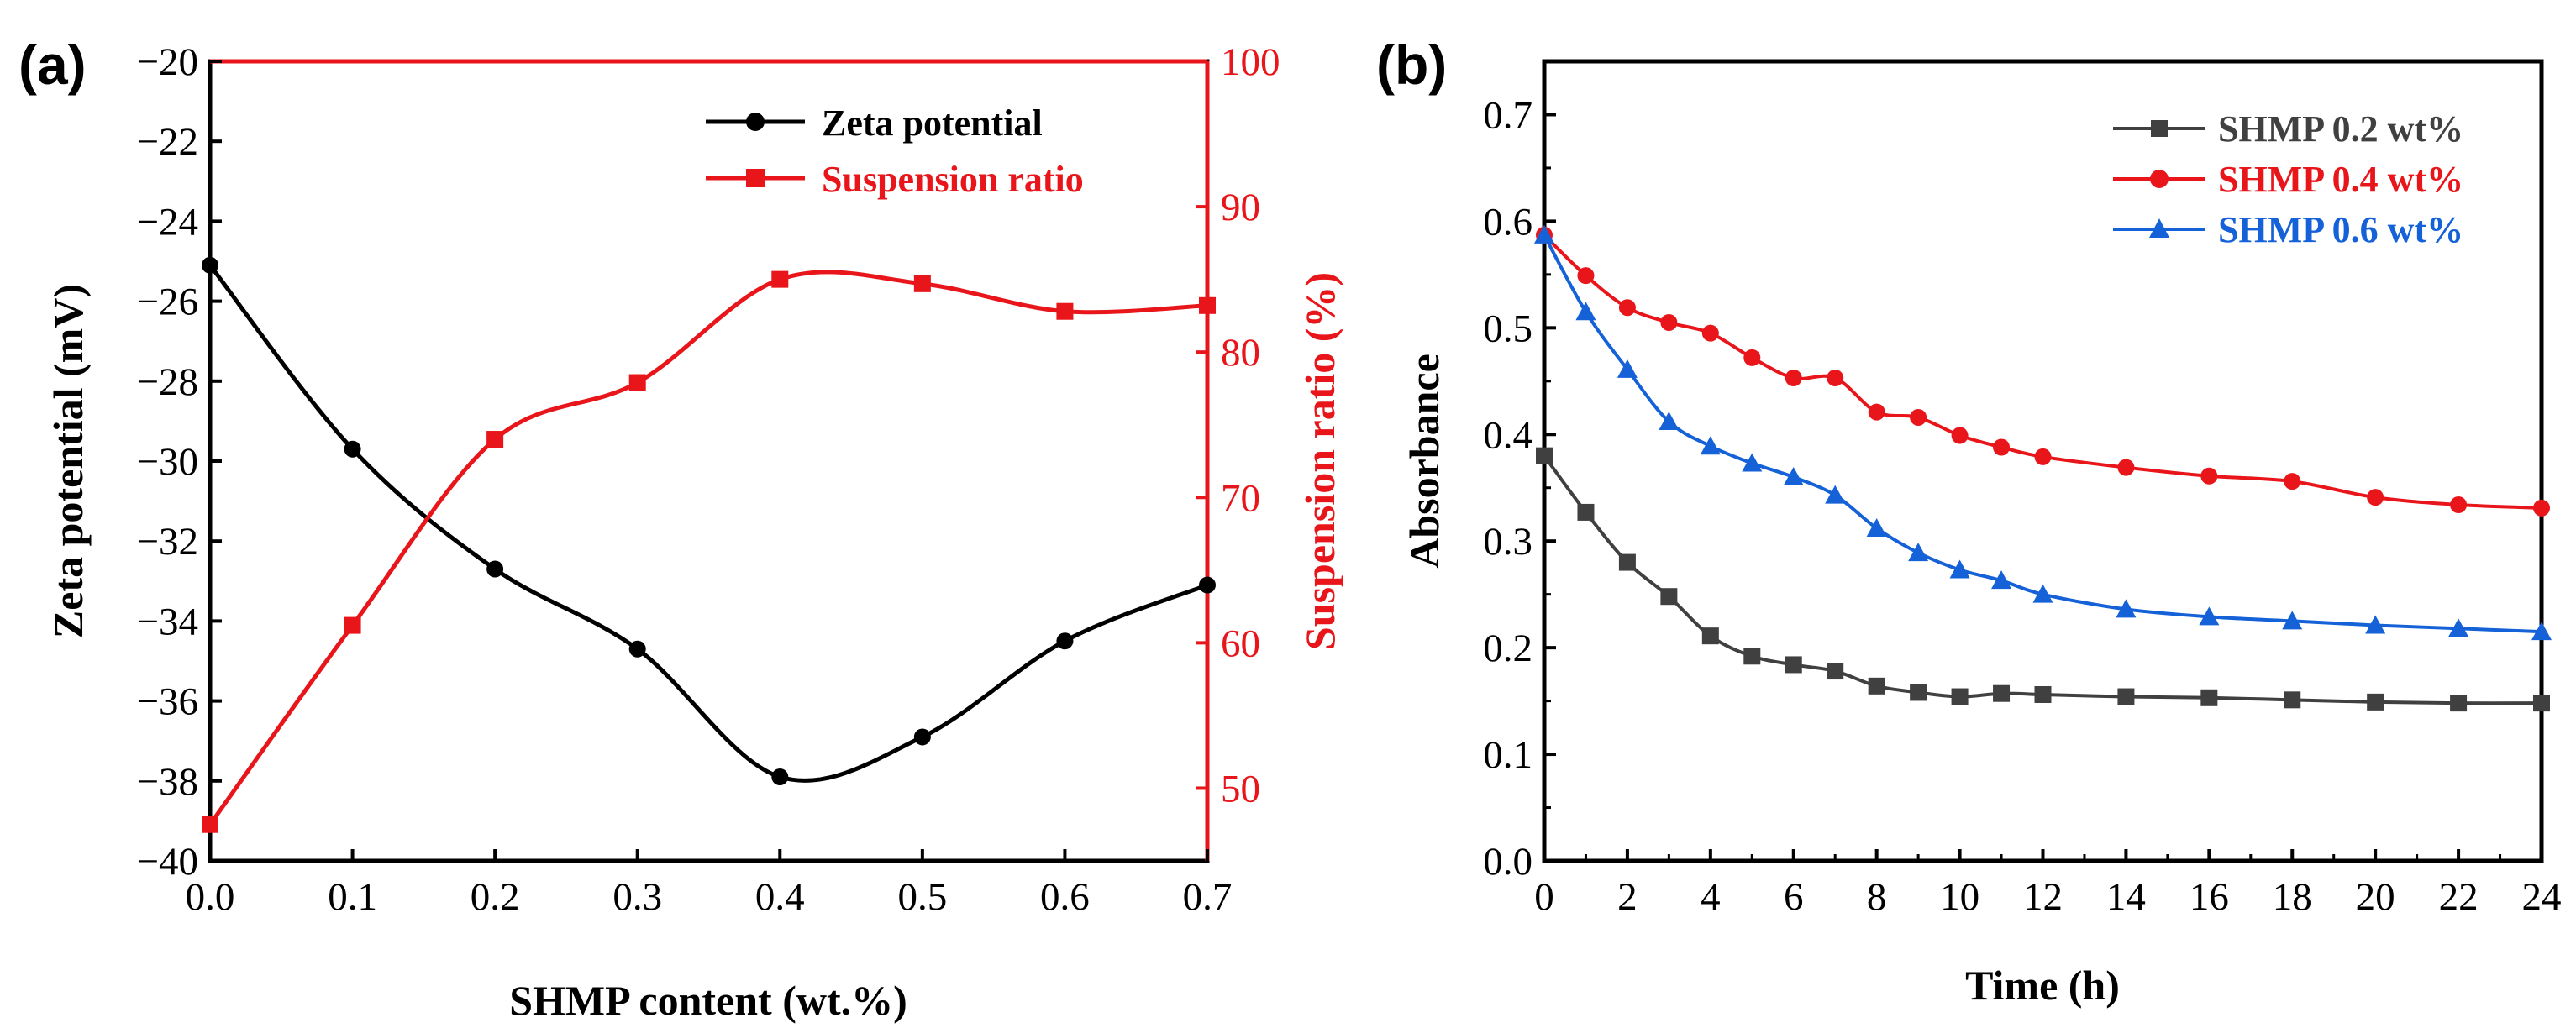 Image resolution: width=2576 pixels, height=1028 pixels. I want to click on legend-shmp06-marker, so click(2159, 228).